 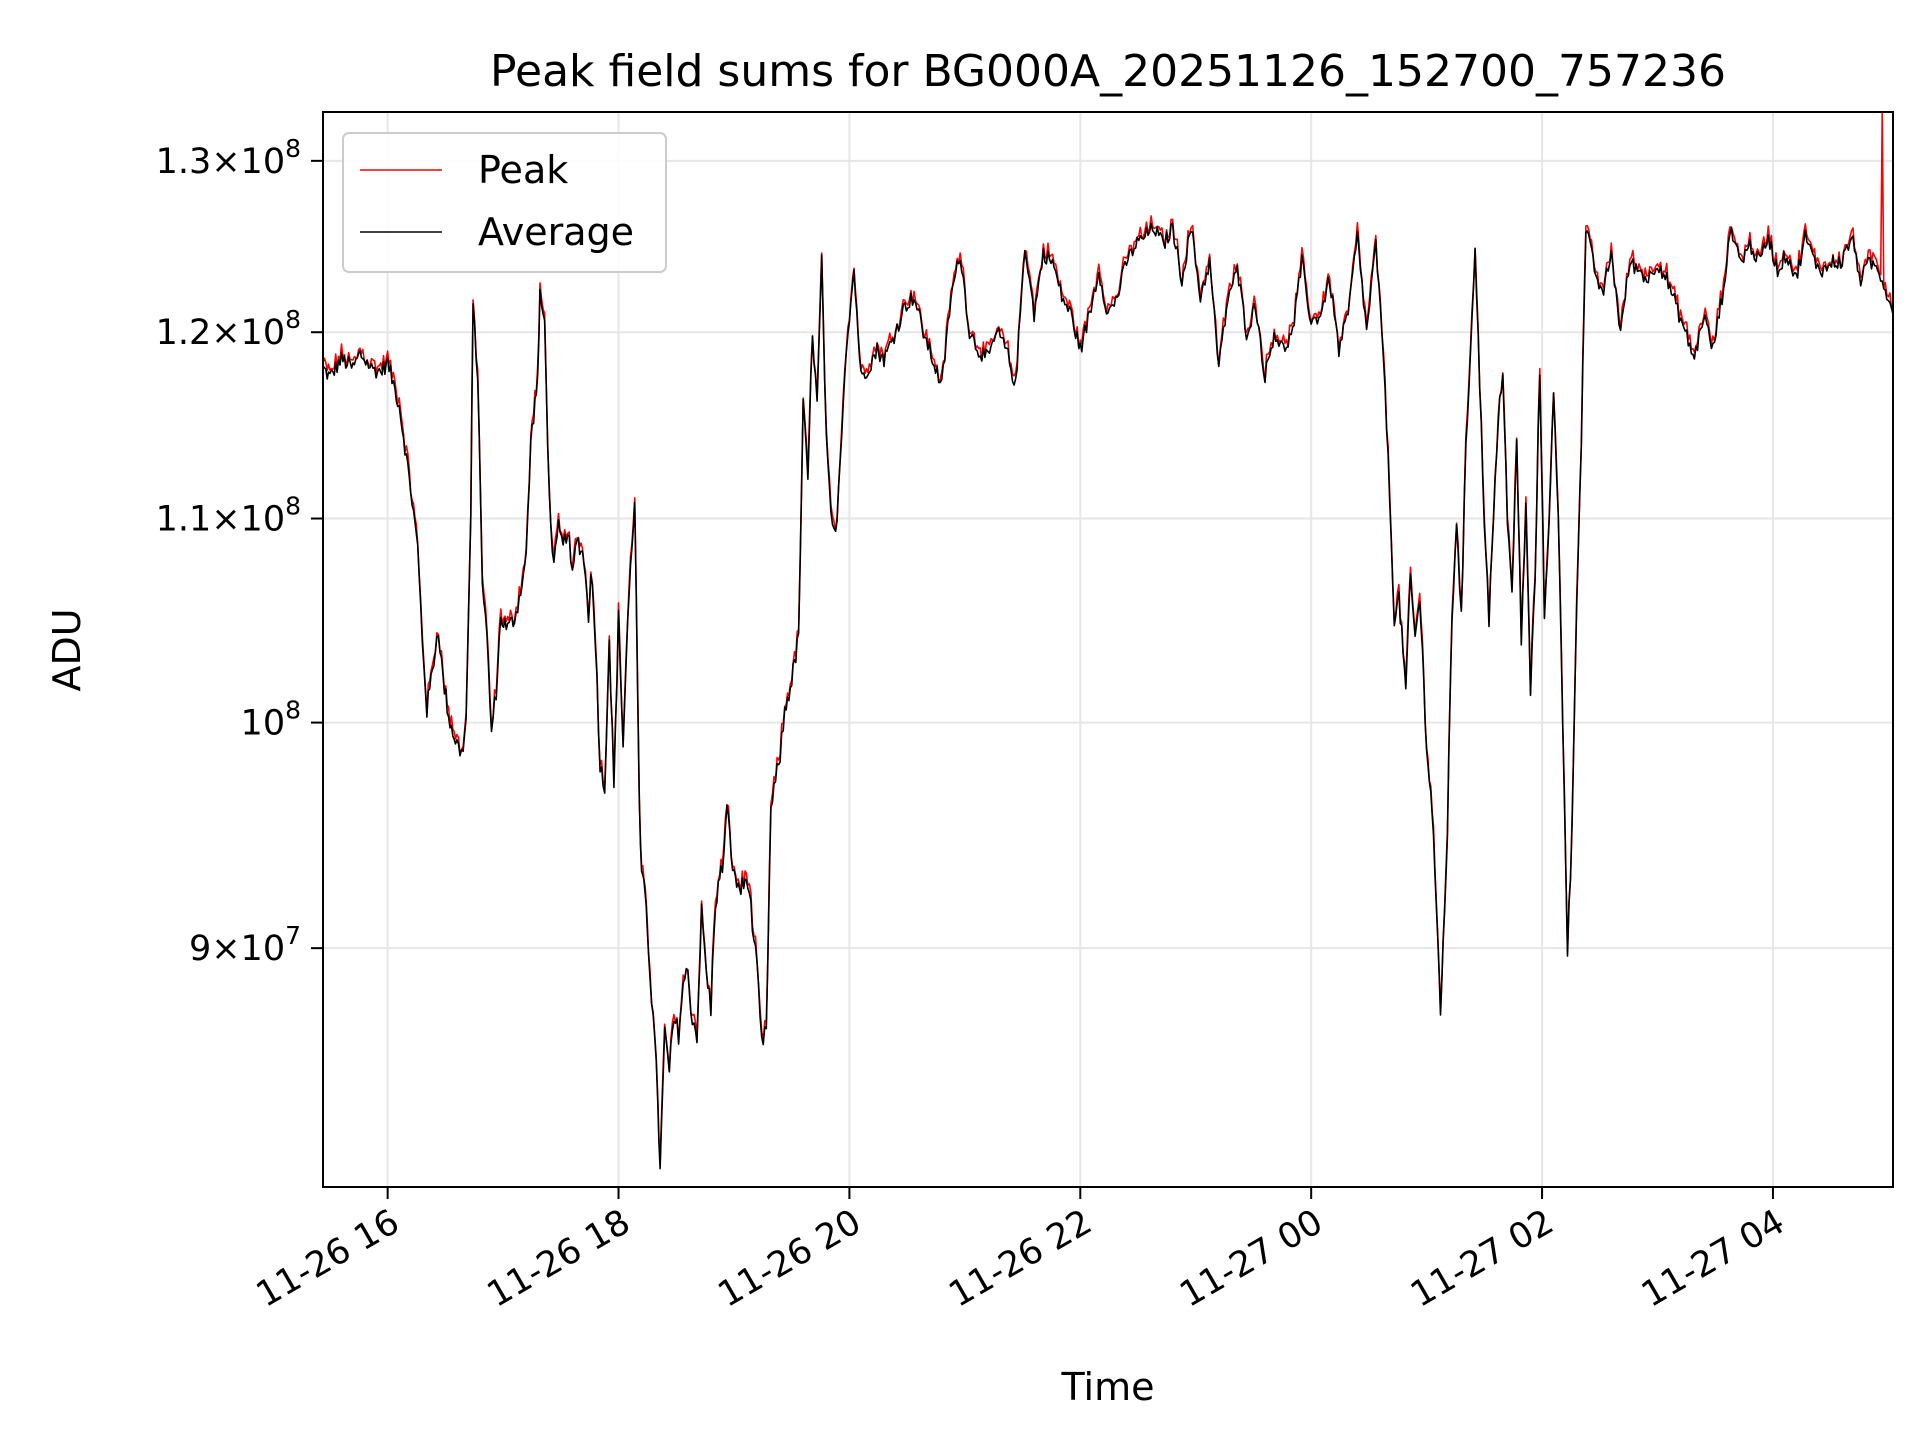 I want to click on legend: Peak Average, so click(x=504, y=202).